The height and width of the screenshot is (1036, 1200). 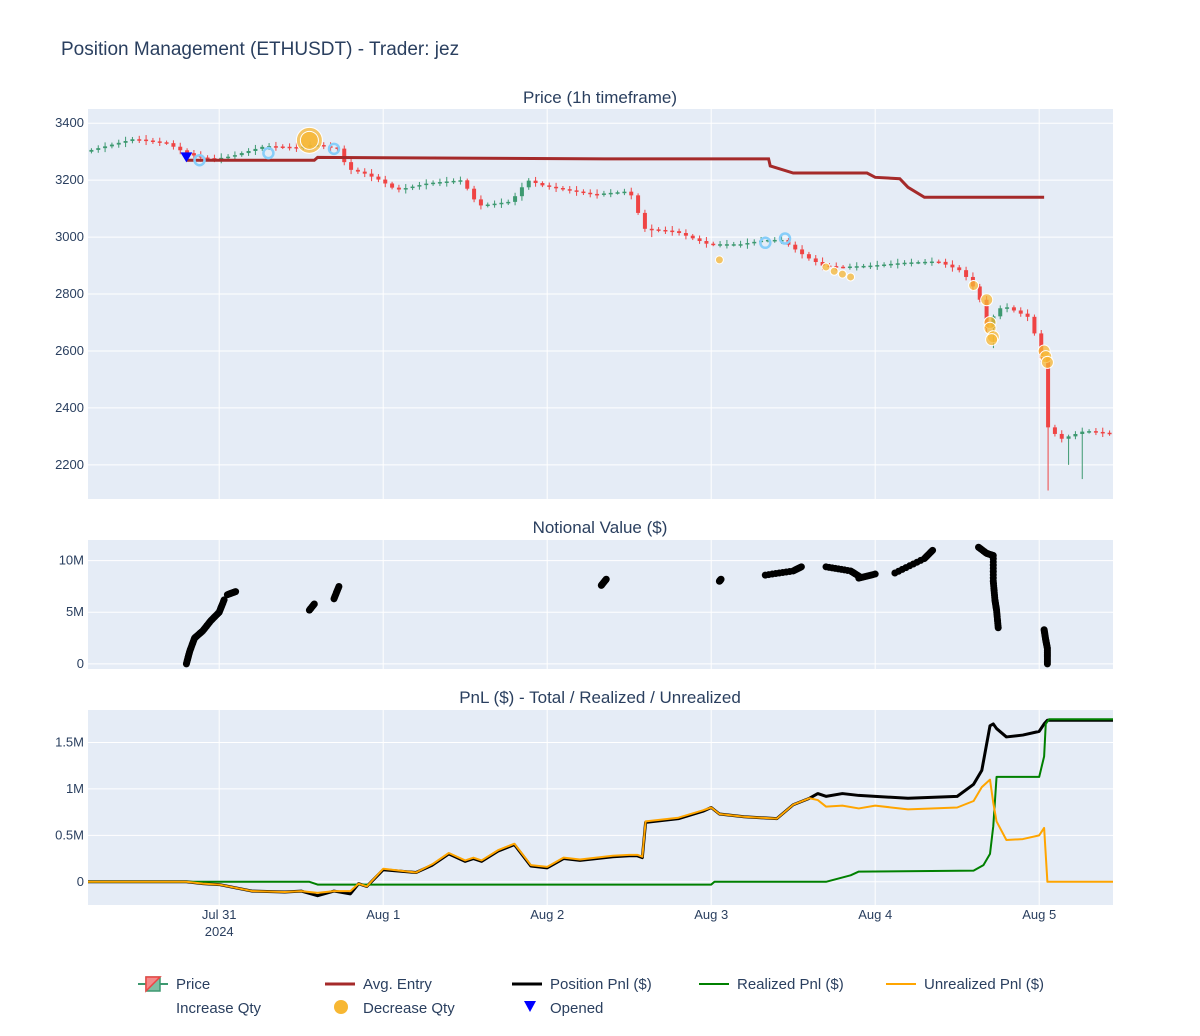 What do you see at coordinates (616, 605) in the screenshot?
I see `notional-points` at bounding box center [616, 605].